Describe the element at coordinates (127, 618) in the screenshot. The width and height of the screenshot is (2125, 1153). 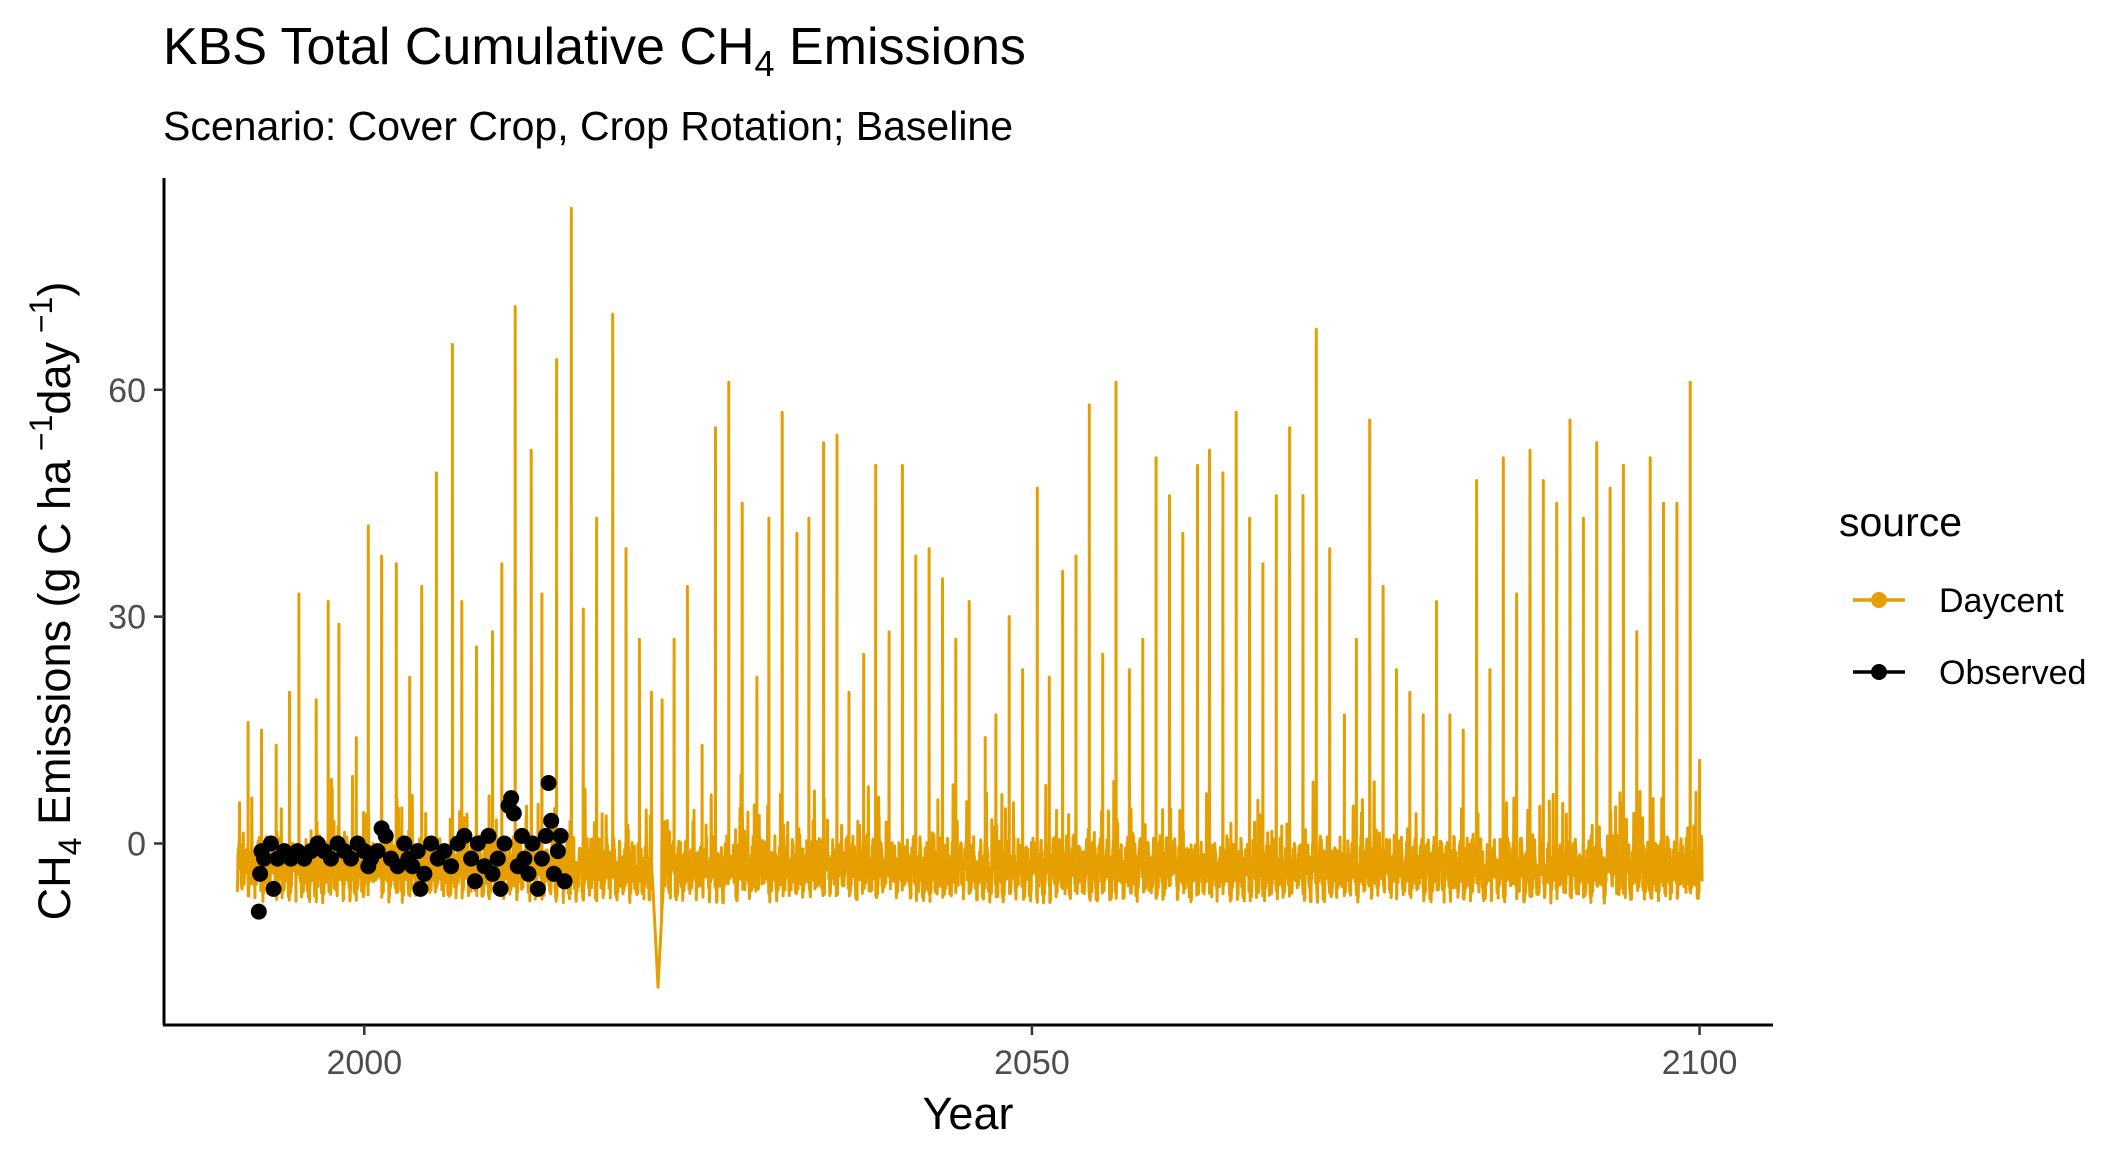
I see `y-tick-label: 30` at that location.